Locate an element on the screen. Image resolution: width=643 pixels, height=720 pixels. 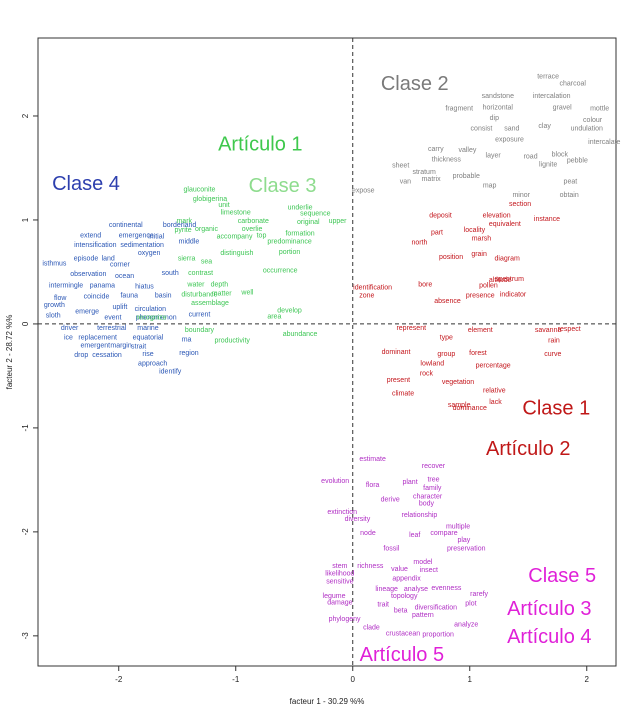
word-point: zone is located at coordinates (366, 296).